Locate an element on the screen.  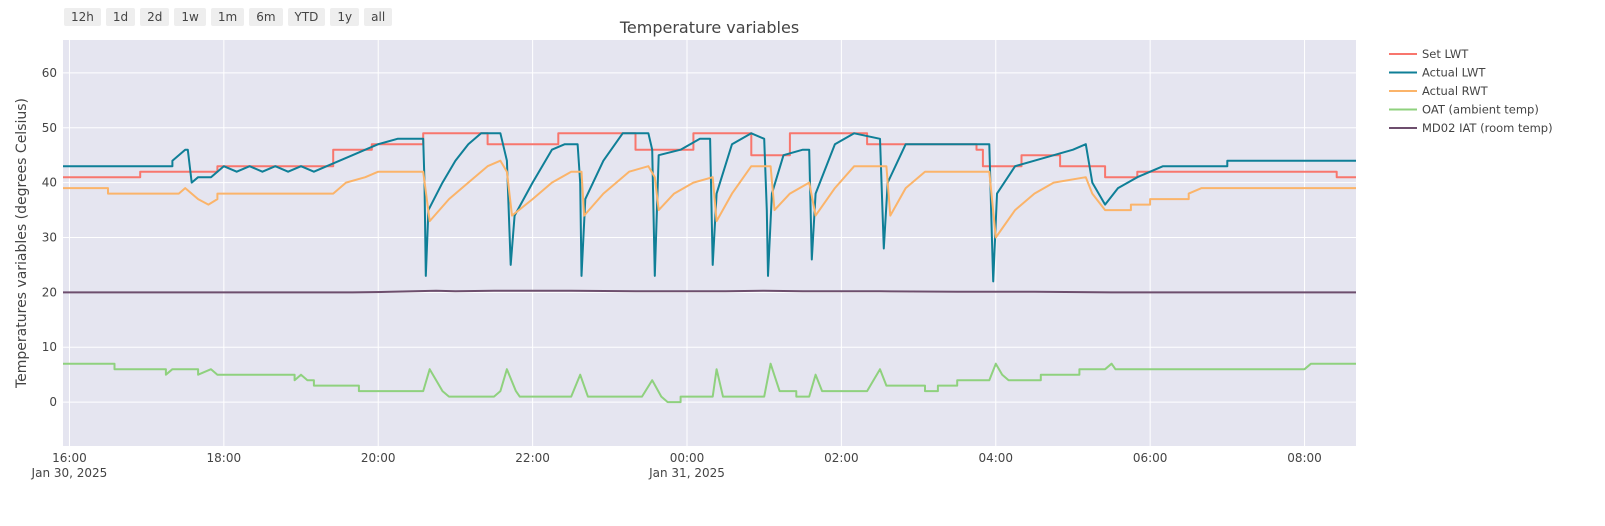
legend-label: OAT (ambient temp) is located at coordinates (1480, 110).